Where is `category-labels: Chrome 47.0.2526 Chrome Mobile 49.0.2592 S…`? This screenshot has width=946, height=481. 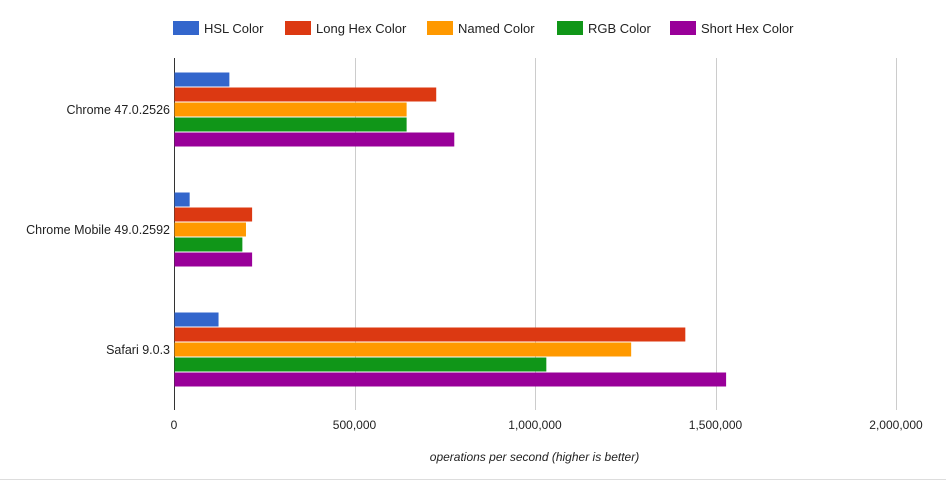 category-labels: Chrome 47.0.2526 Chrome Mobile 49.0.2592 S… is located at coordinates (98, 230).